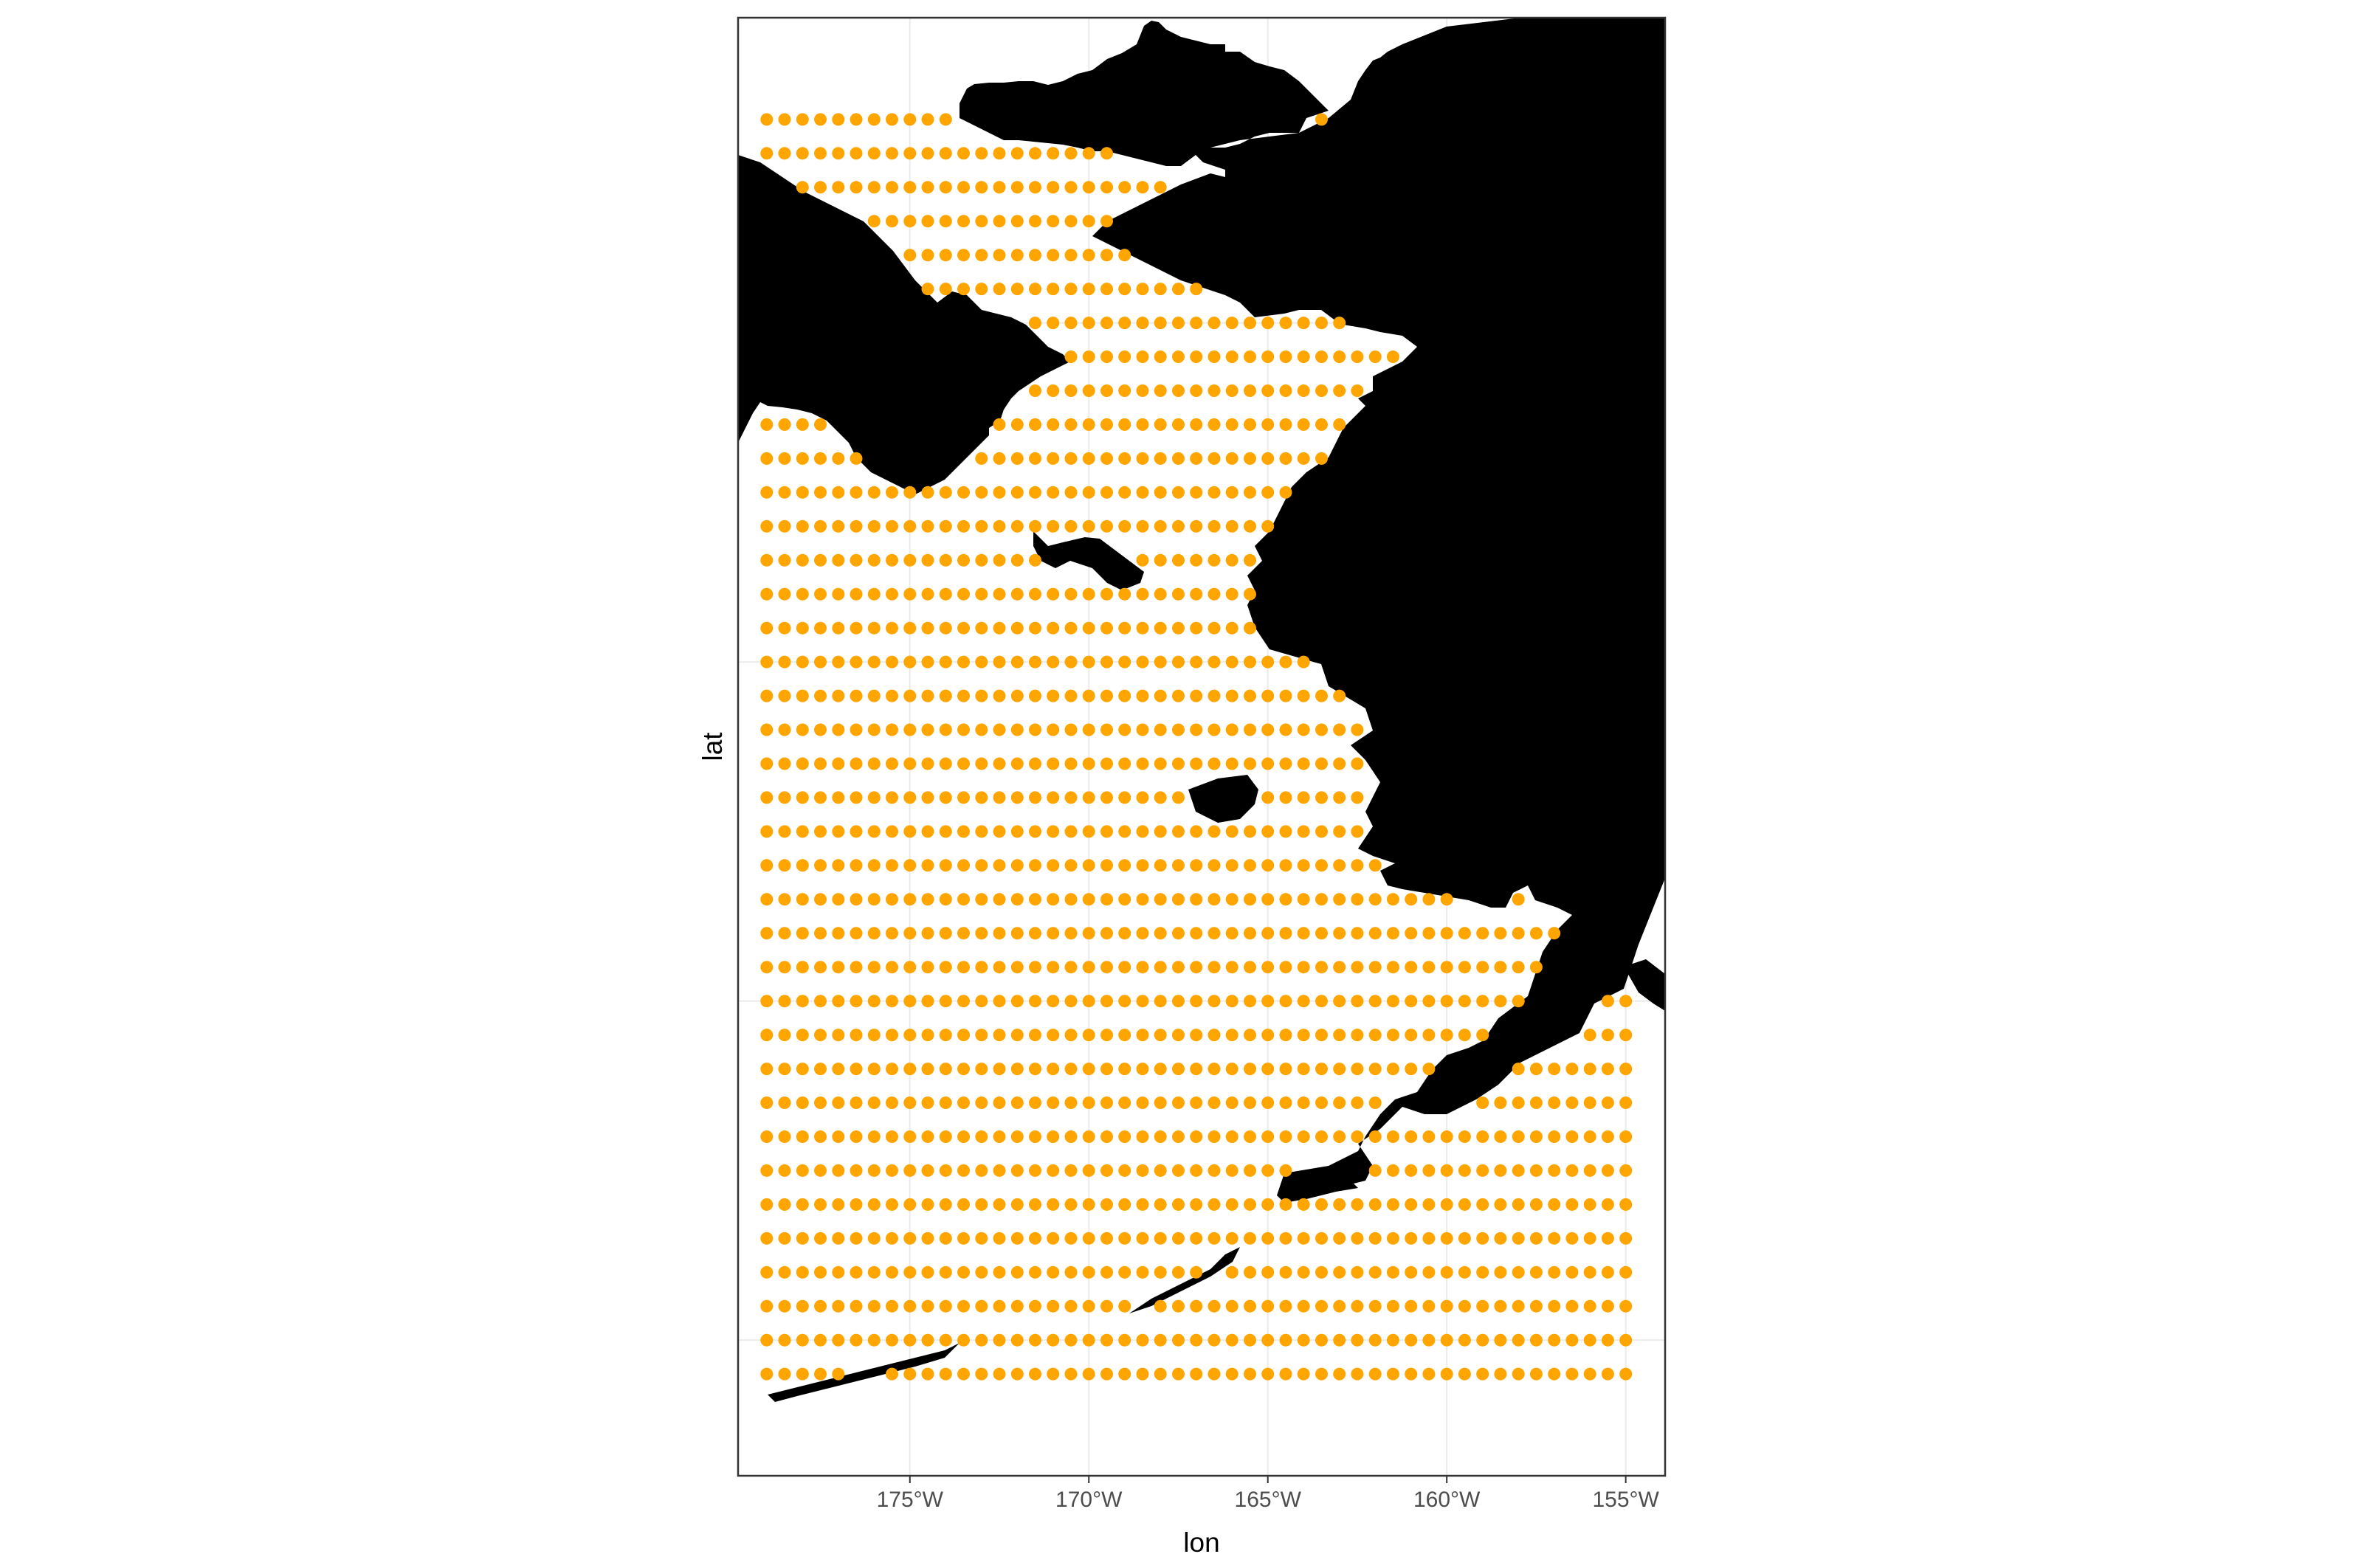 This screenshot has height=1568, width=2353. What do you see at coordinates (1223, 799) in the screenshot?
I see `land-nunivak-island` at bounding box center [1223, 799].